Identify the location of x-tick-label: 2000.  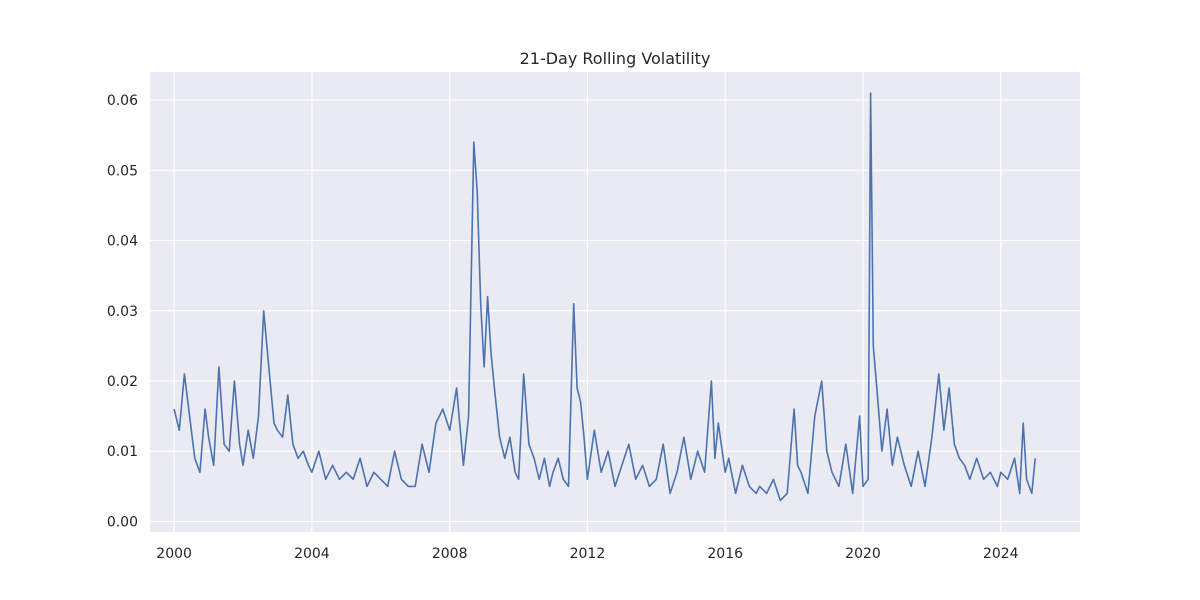
(174, 554).